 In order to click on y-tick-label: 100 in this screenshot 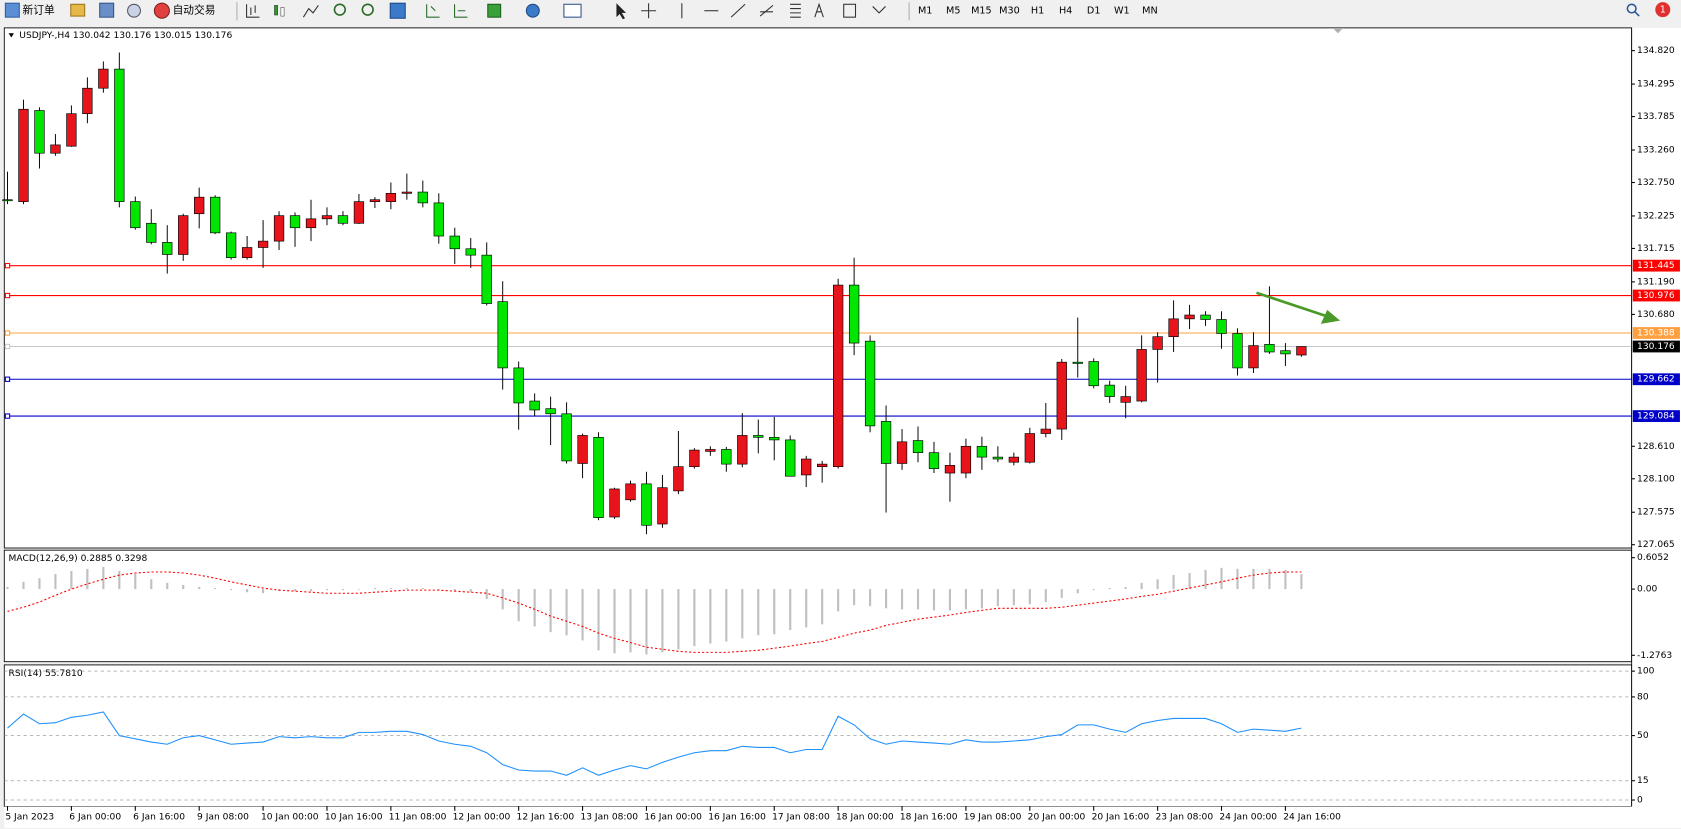, I will do `click(1646, 672)`.